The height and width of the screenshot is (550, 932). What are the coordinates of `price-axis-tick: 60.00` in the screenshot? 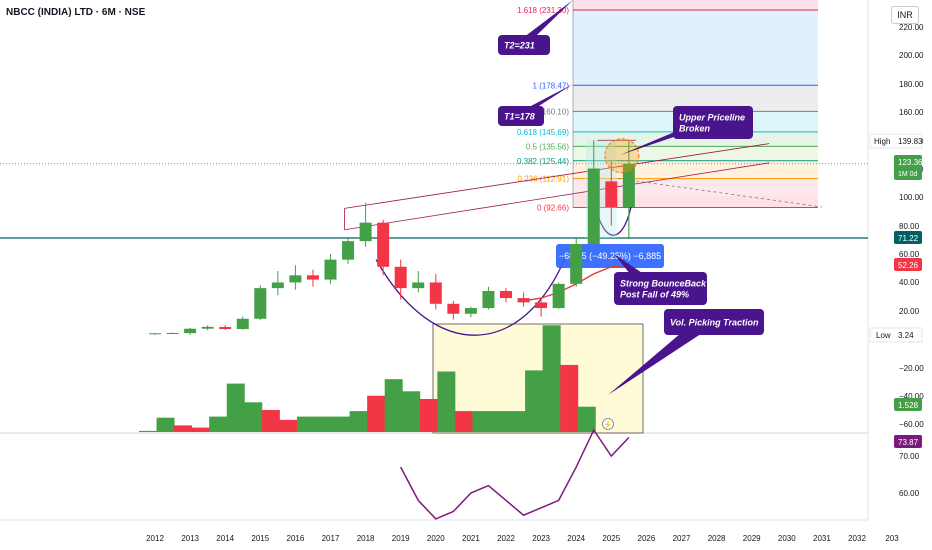 It's located at (909, 254).